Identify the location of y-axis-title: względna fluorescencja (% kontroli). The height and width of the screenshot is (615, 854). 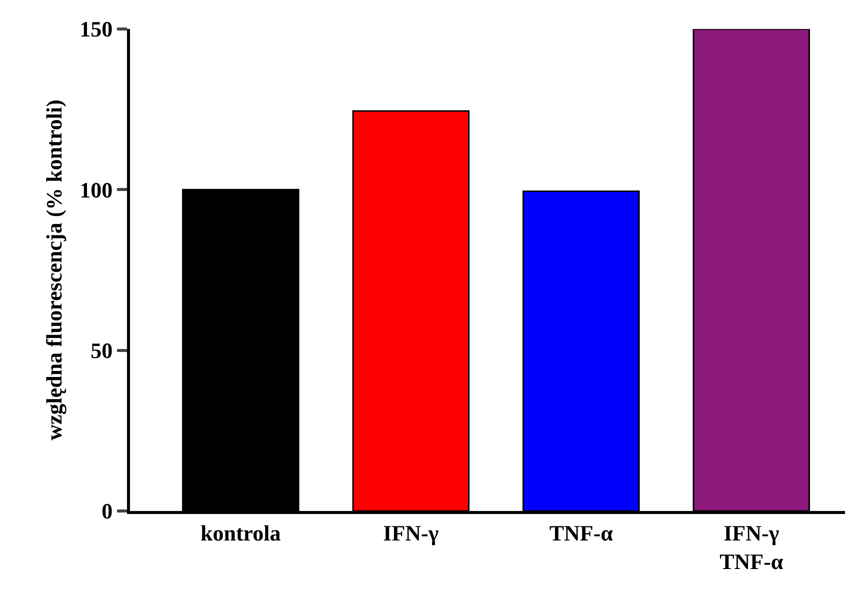
(53, 270).